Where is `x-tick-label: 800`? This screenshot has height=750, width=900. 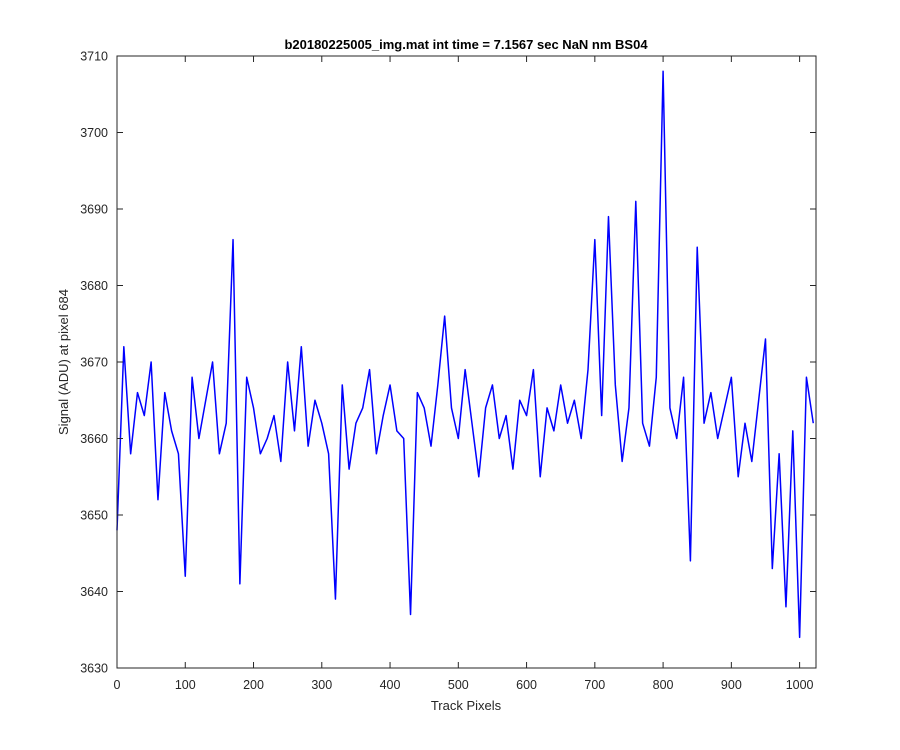
x-tick-label: 800 is located at coordinates (663, 685).